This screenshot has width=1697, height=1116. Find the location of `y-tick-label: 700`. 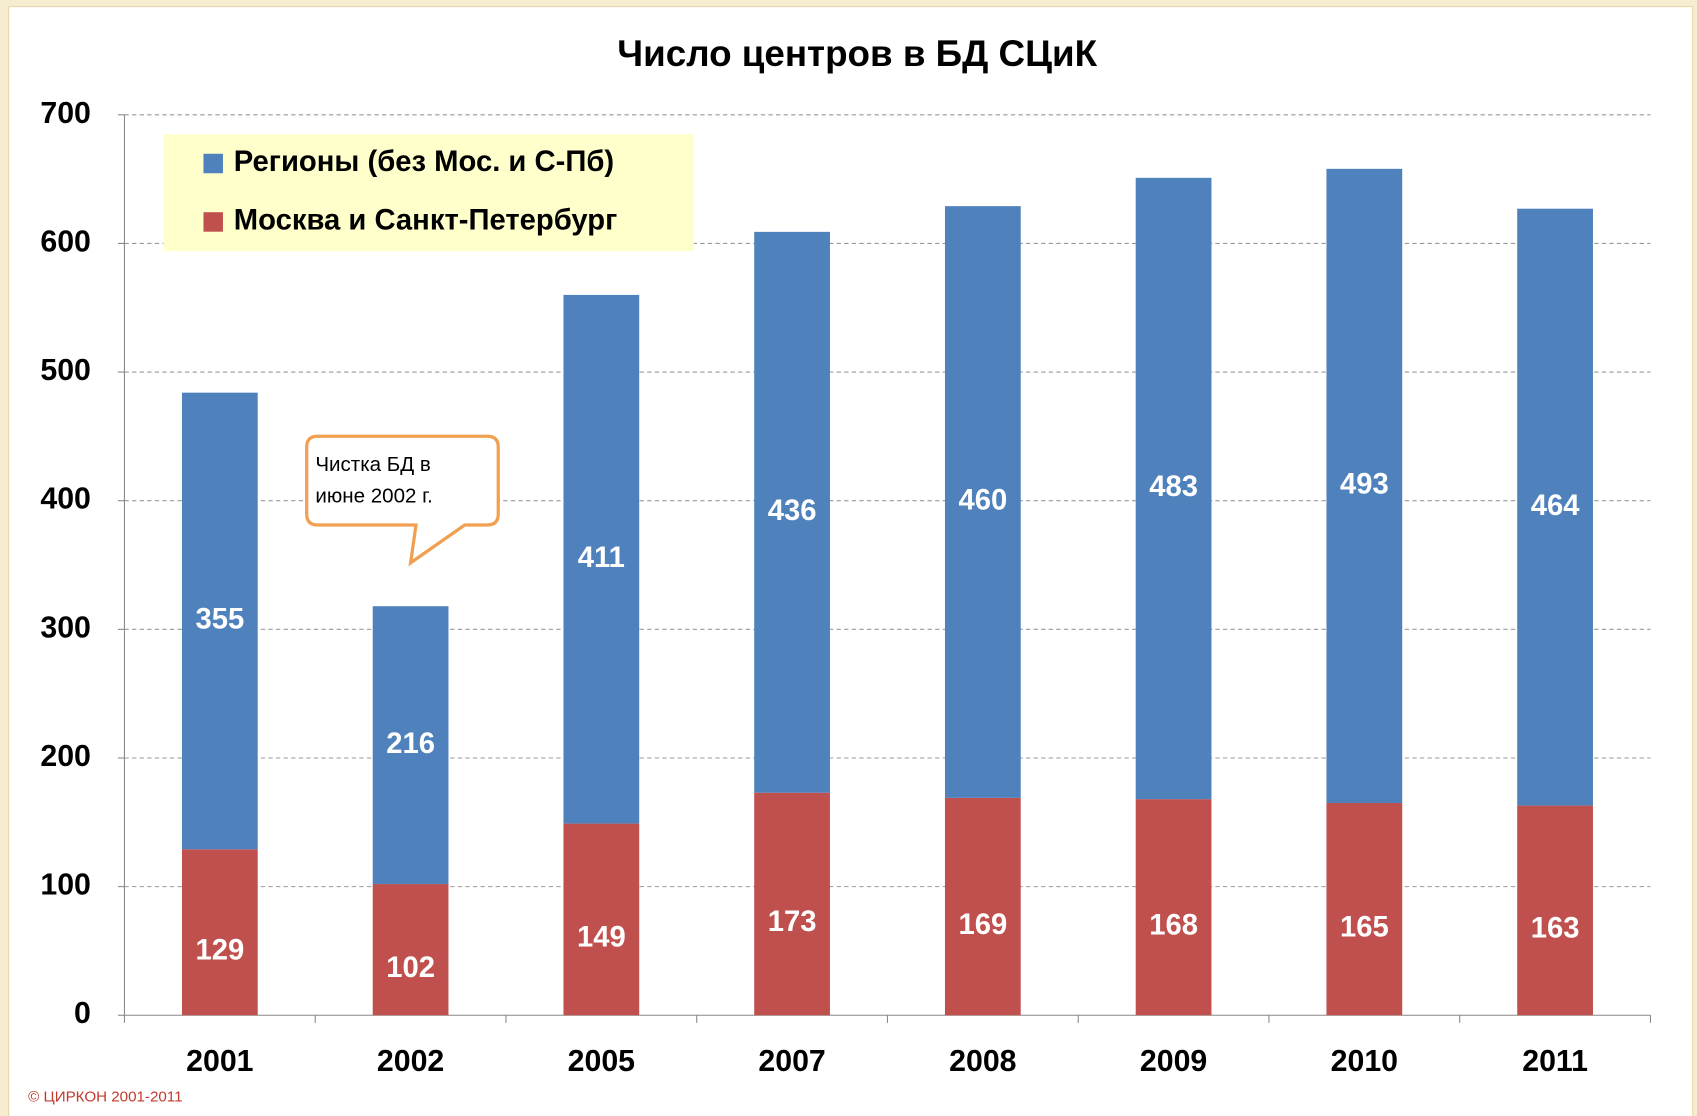

y-tick-label: 700 is located at coordinates (65, 113).